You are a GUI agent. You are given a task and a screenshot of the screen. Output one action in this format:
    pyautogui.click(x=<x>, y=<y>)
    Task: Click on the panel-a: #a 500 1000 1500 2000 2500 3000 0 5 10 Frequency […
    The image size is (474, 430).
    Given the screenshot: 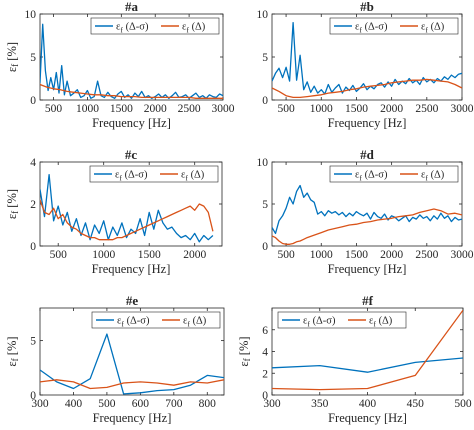 What is the action you would take?
    pyautogui.click(x=120, y=65)
    